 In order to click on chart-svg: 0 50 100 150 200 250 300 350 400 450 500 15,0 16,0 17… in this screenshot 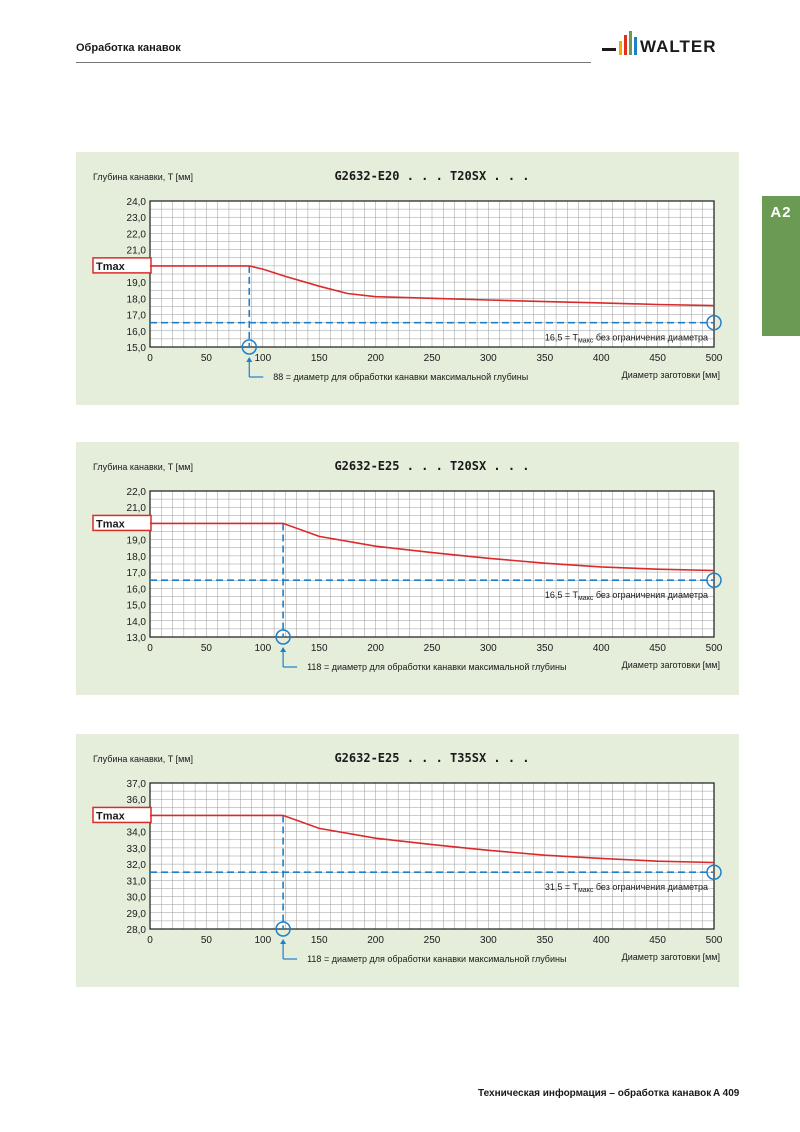, I will do `click(407, 275)`.